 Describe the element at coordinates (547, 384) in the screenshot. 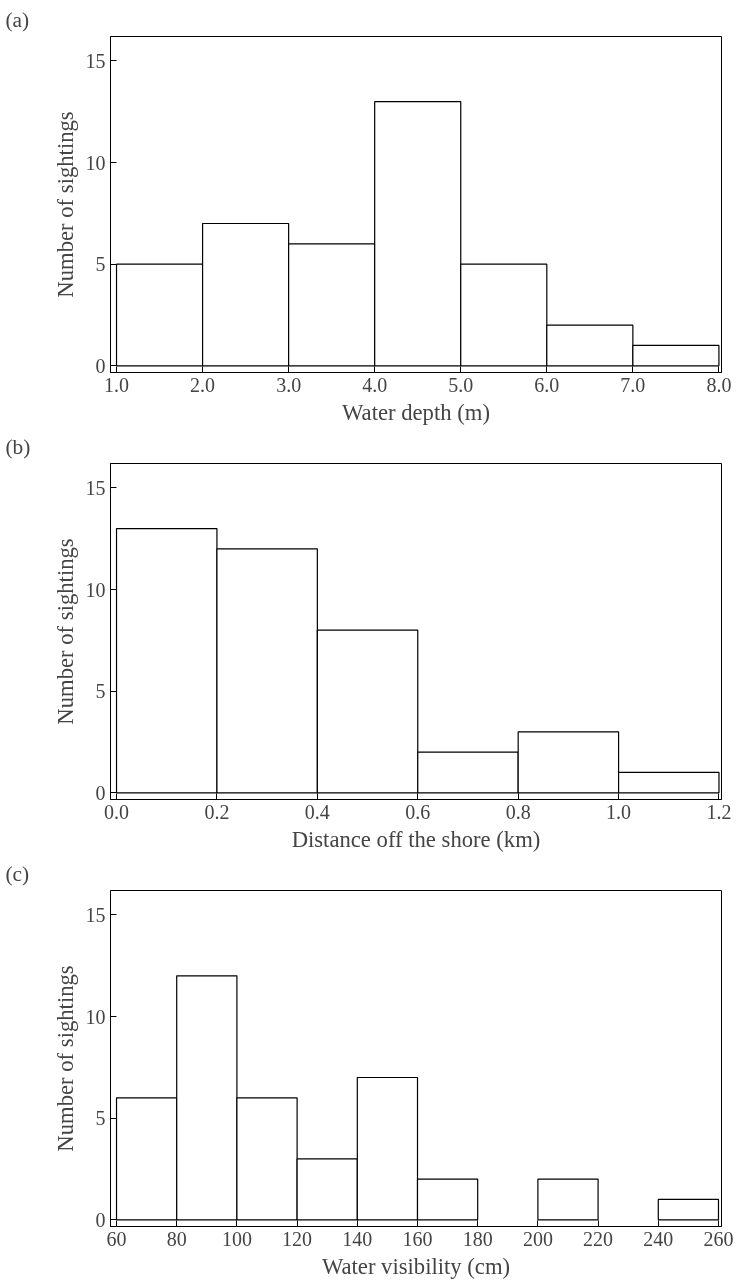

I see `x-tick-label: 6.0` at that location.